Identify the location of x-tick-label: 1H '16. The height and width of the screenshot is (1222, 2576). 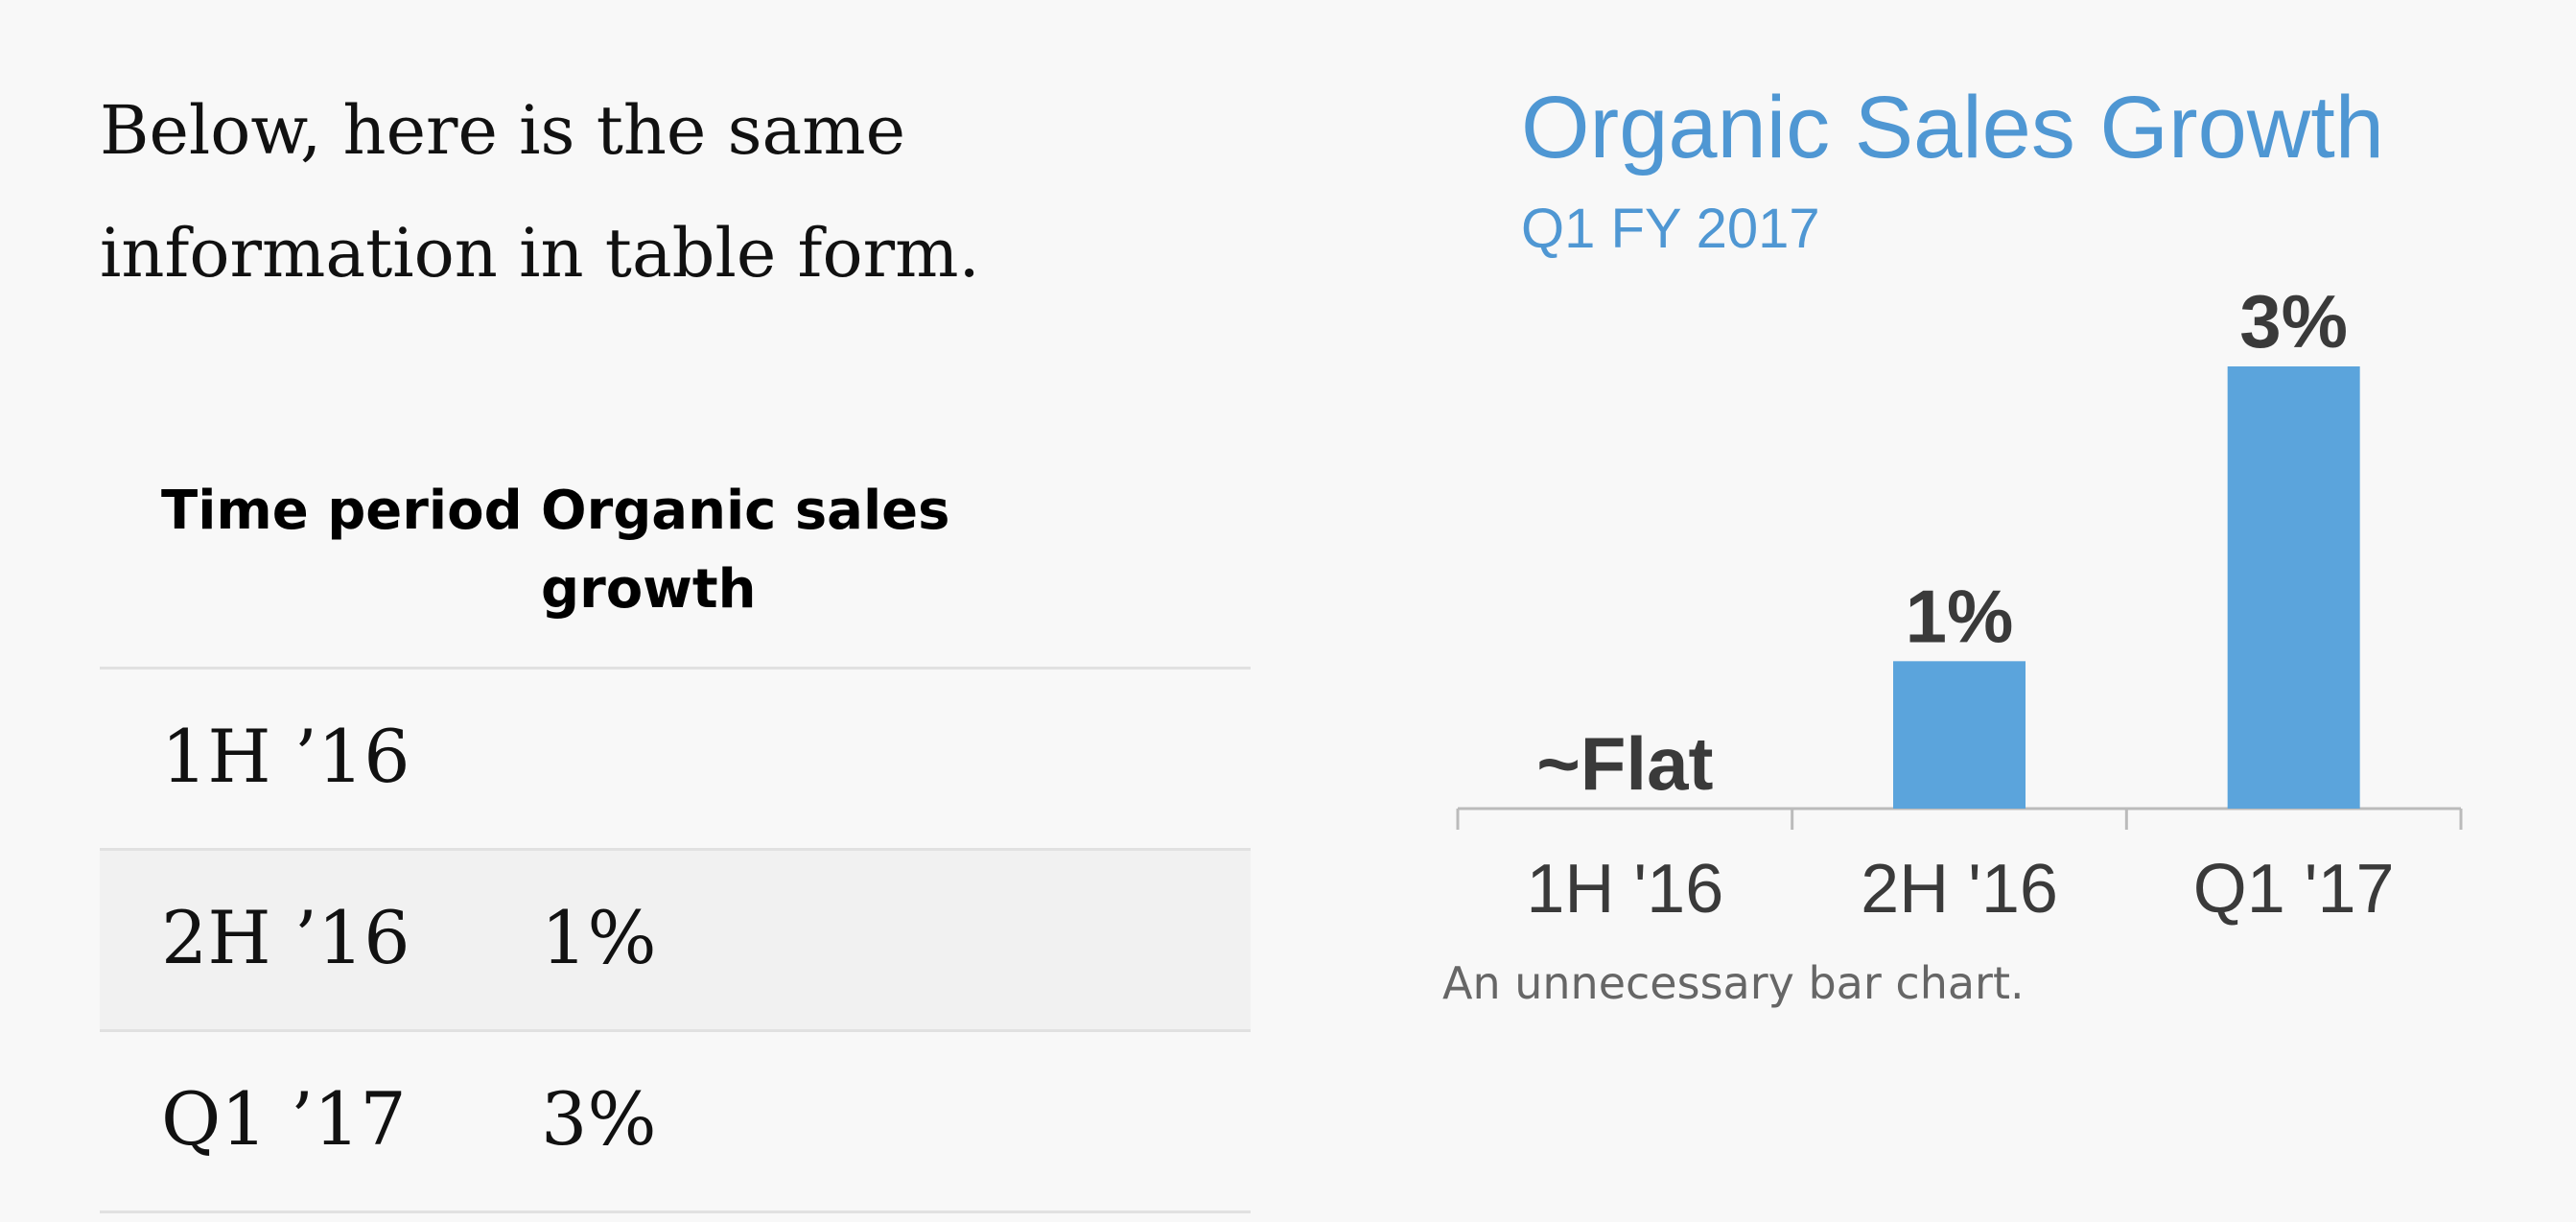
(1624, 889).